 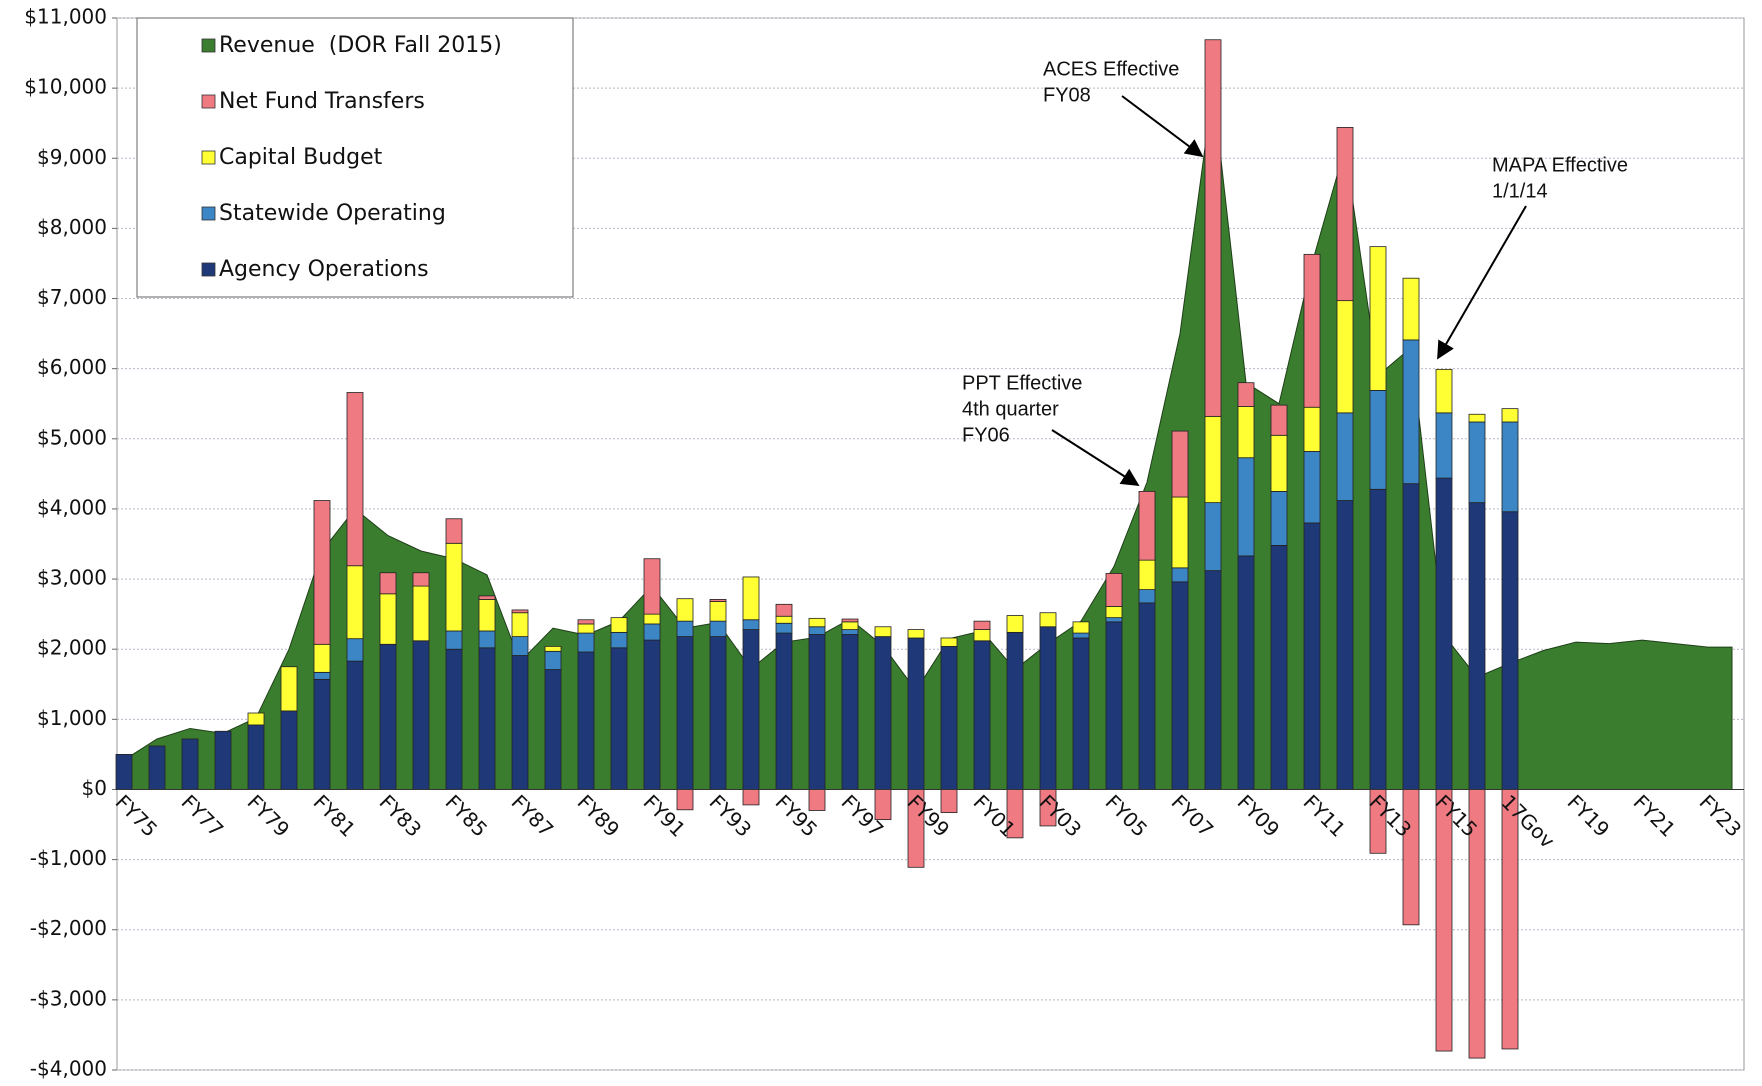 What do you see at coordinates (986, 435) in the screenshot?
I see `annotation: FY06` at bounding box center [986, 435].